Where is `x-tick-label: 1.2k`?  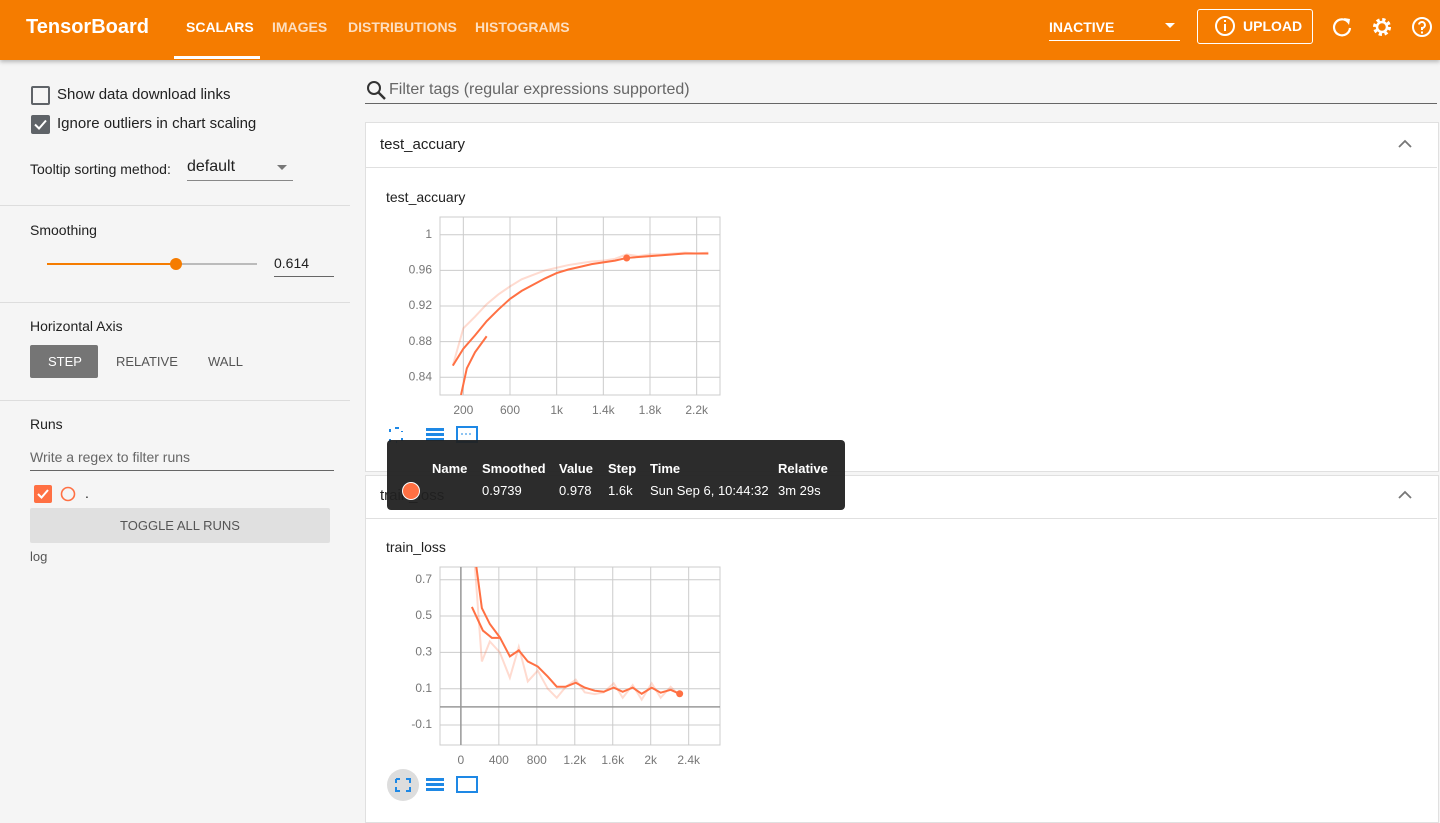 x-tick-label: 1.2k is located at coordinates (575, 760).